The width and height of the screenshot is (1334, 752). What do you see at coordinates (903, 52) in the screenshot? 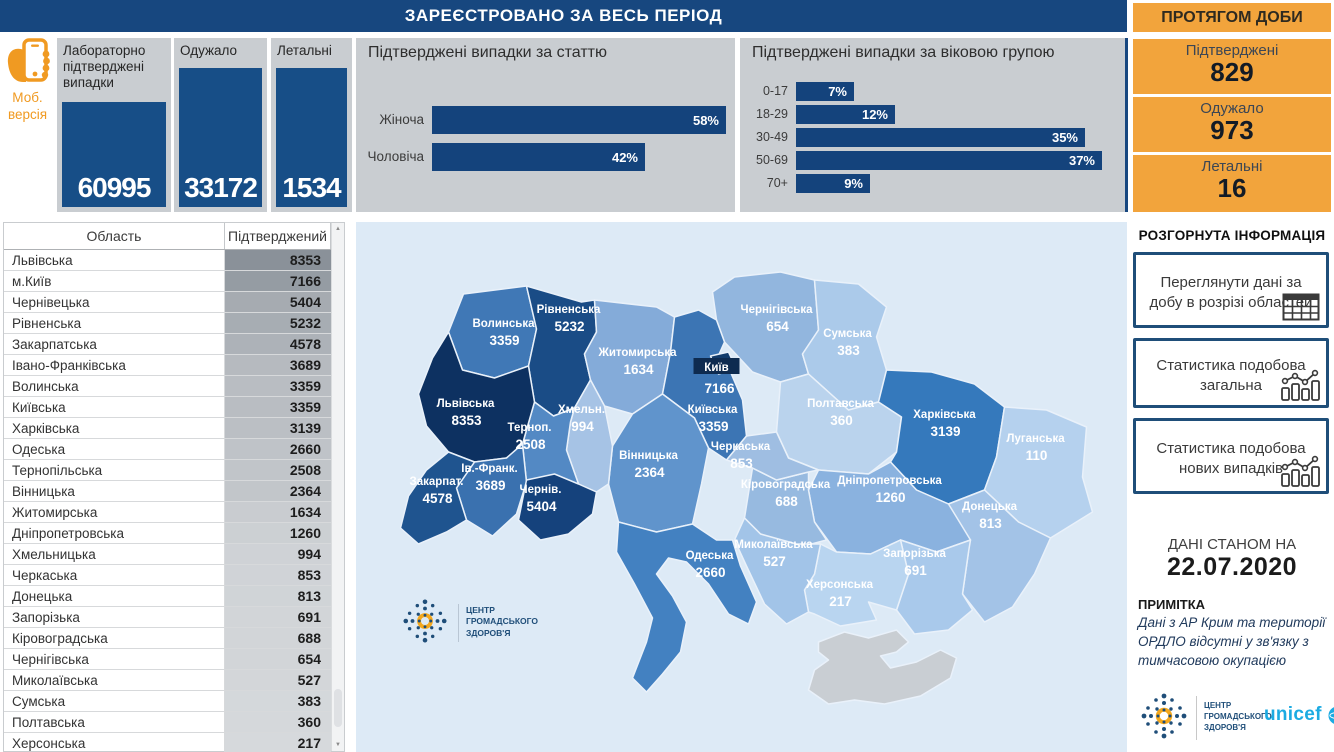
I see `age-chart-title: Підтверджені випадки за віковою групою` at bounding box center [903, 52].